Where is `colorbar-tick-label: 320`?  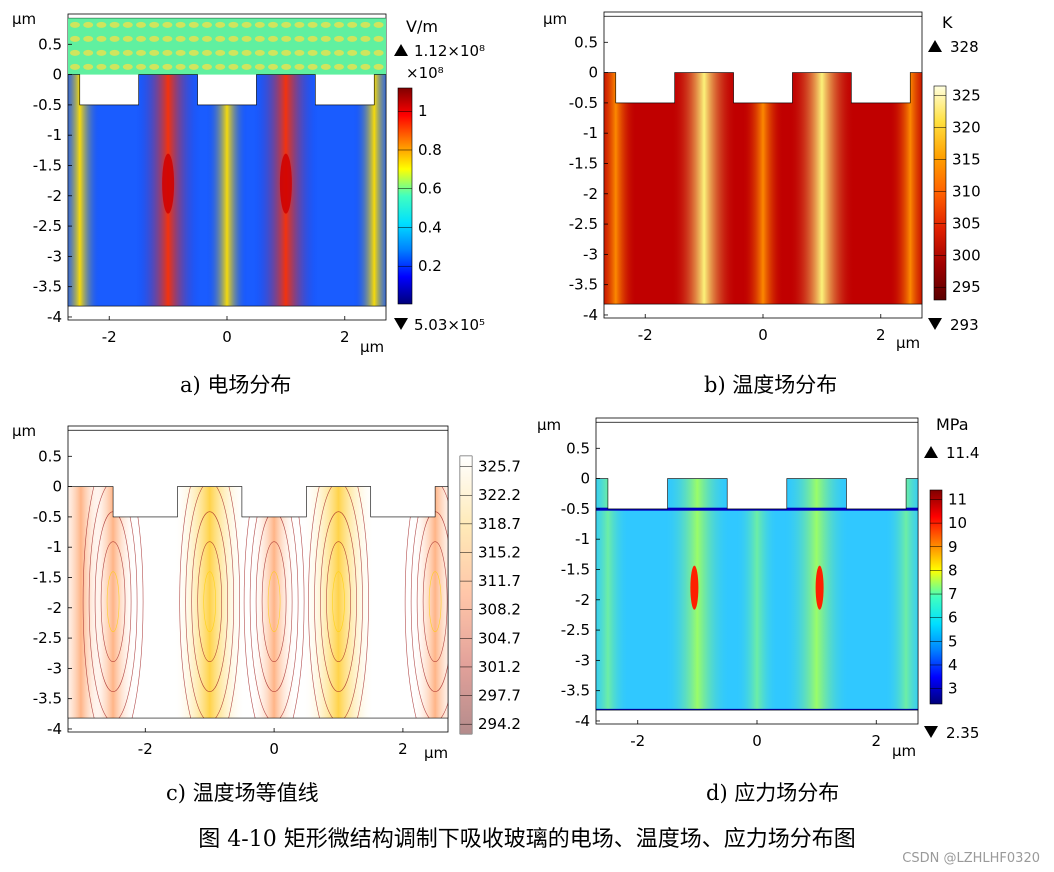 colorbar-tick-label: 320 is located at coordinates (966, 128).